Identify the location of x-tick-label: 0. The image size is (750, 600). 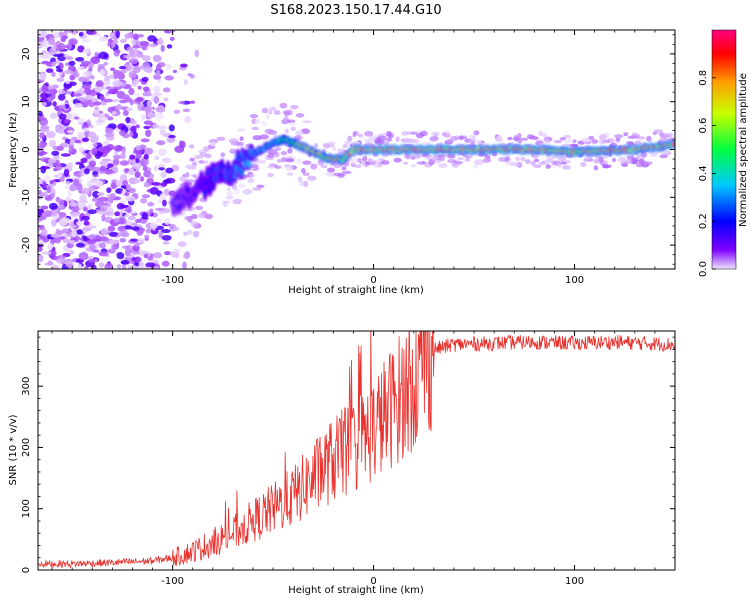
(373, 280).